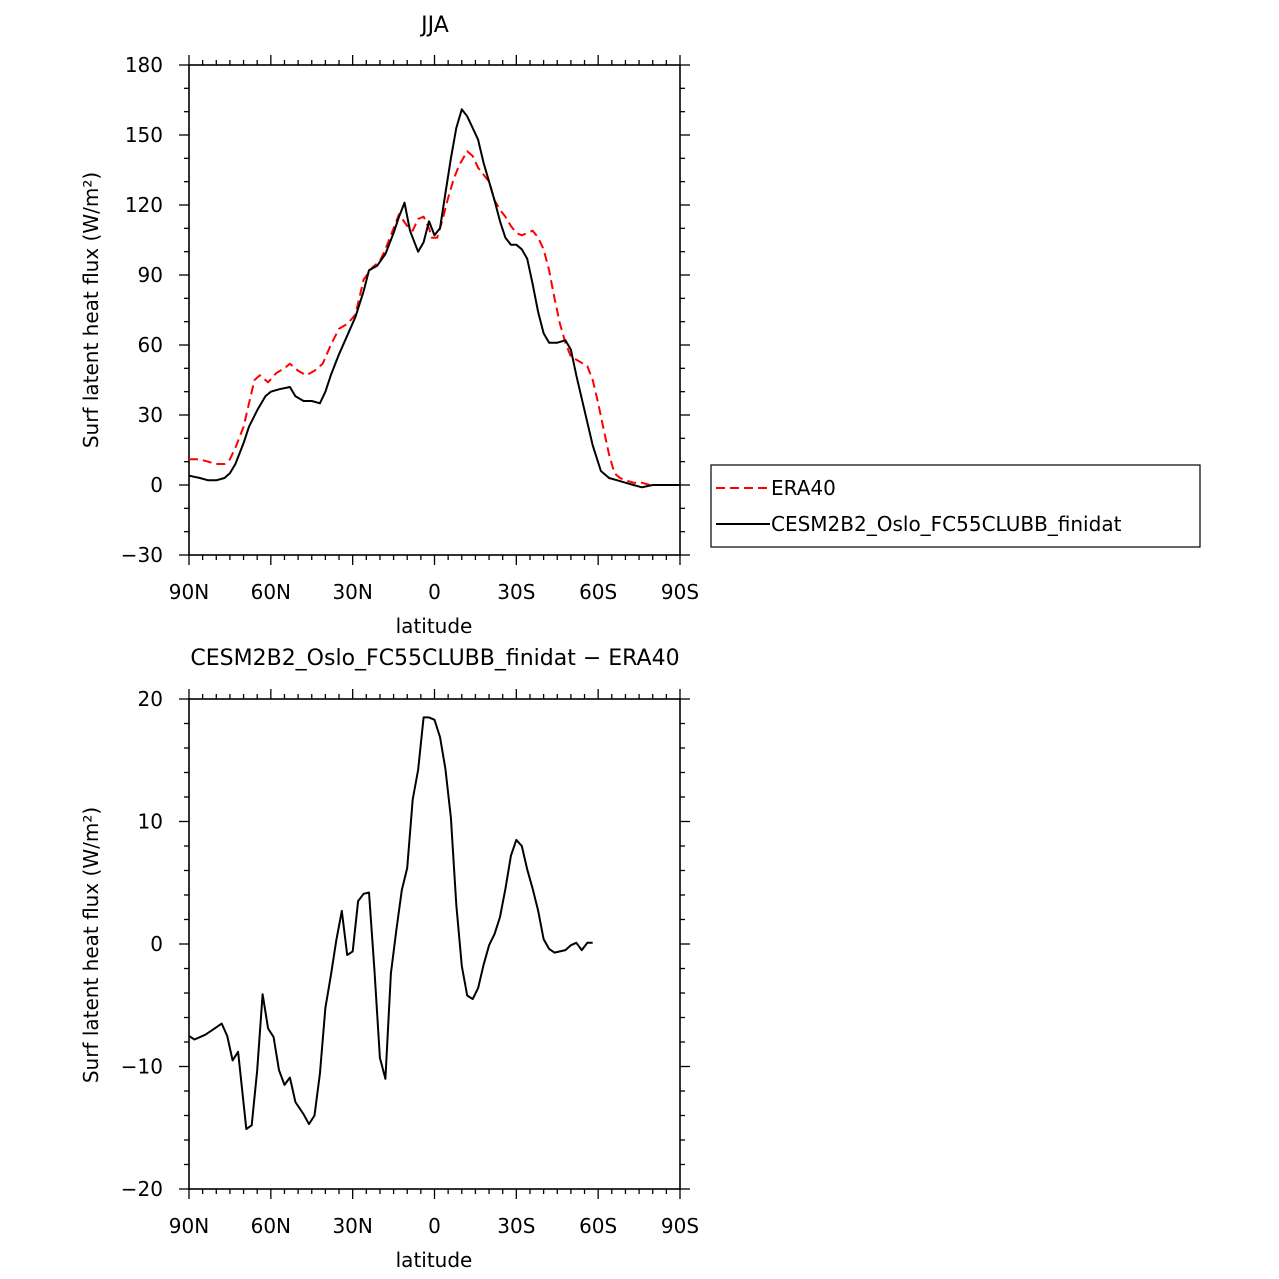 This screenshot has height=1279, width=1279. I want to click on top-x-tick-label: 30S, so click(516, 592).